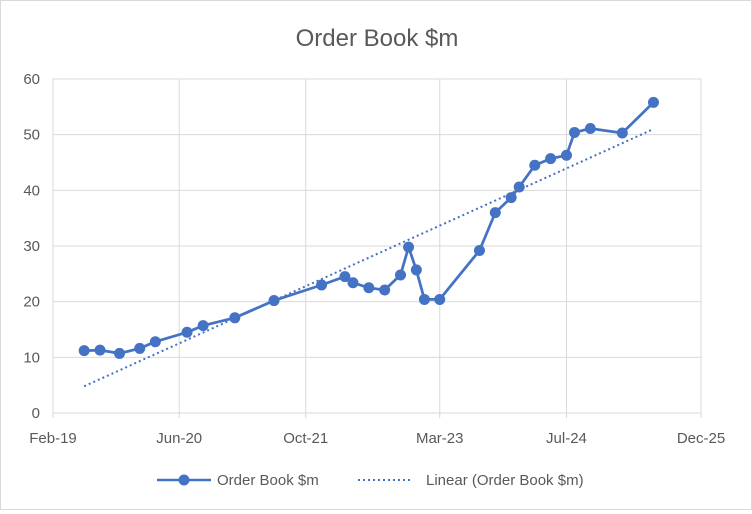 This screenshot has height=514, width=752. What do you see at coordinates (566, 438) in the screenshot?
I see `x-tick-label: Jul-24` at bounding box center [566, 438].